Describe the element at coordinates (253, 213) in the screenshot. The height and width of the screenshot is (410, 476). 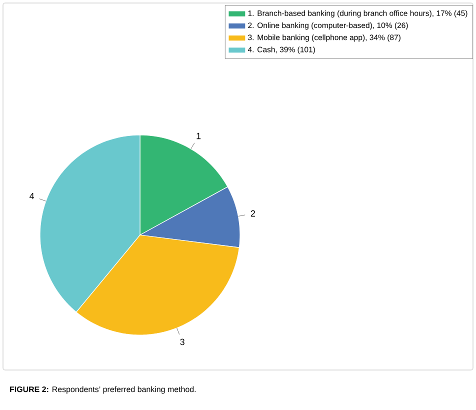
I see `text: 2` at that location.